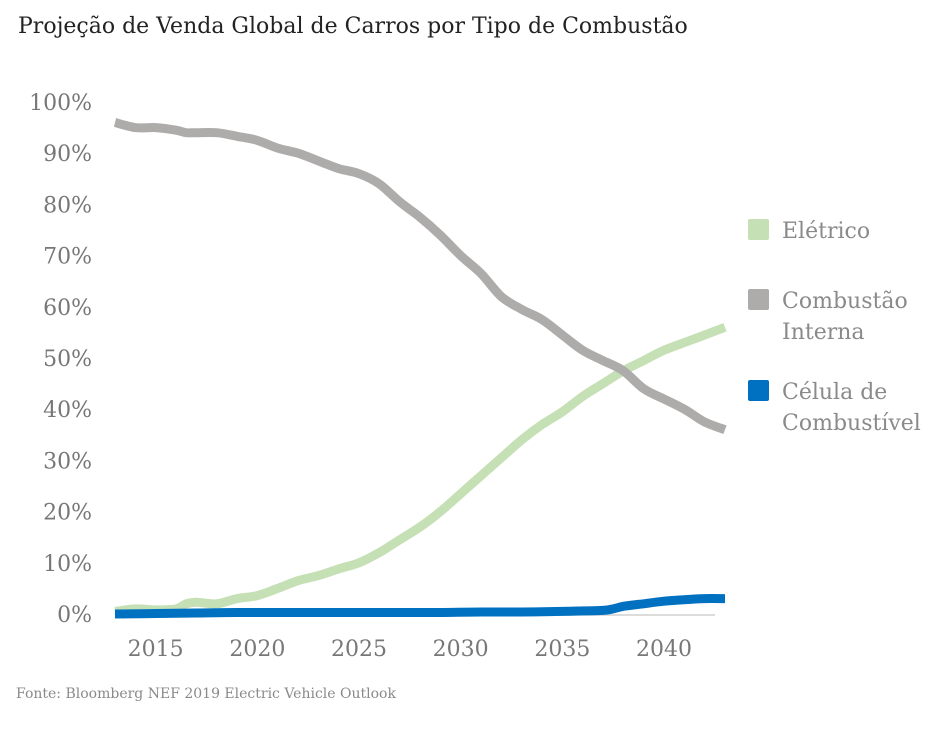  Describe the element at coordinates (562, 649) in the screenshot. I see `x-tick-label: 2035` at that location.